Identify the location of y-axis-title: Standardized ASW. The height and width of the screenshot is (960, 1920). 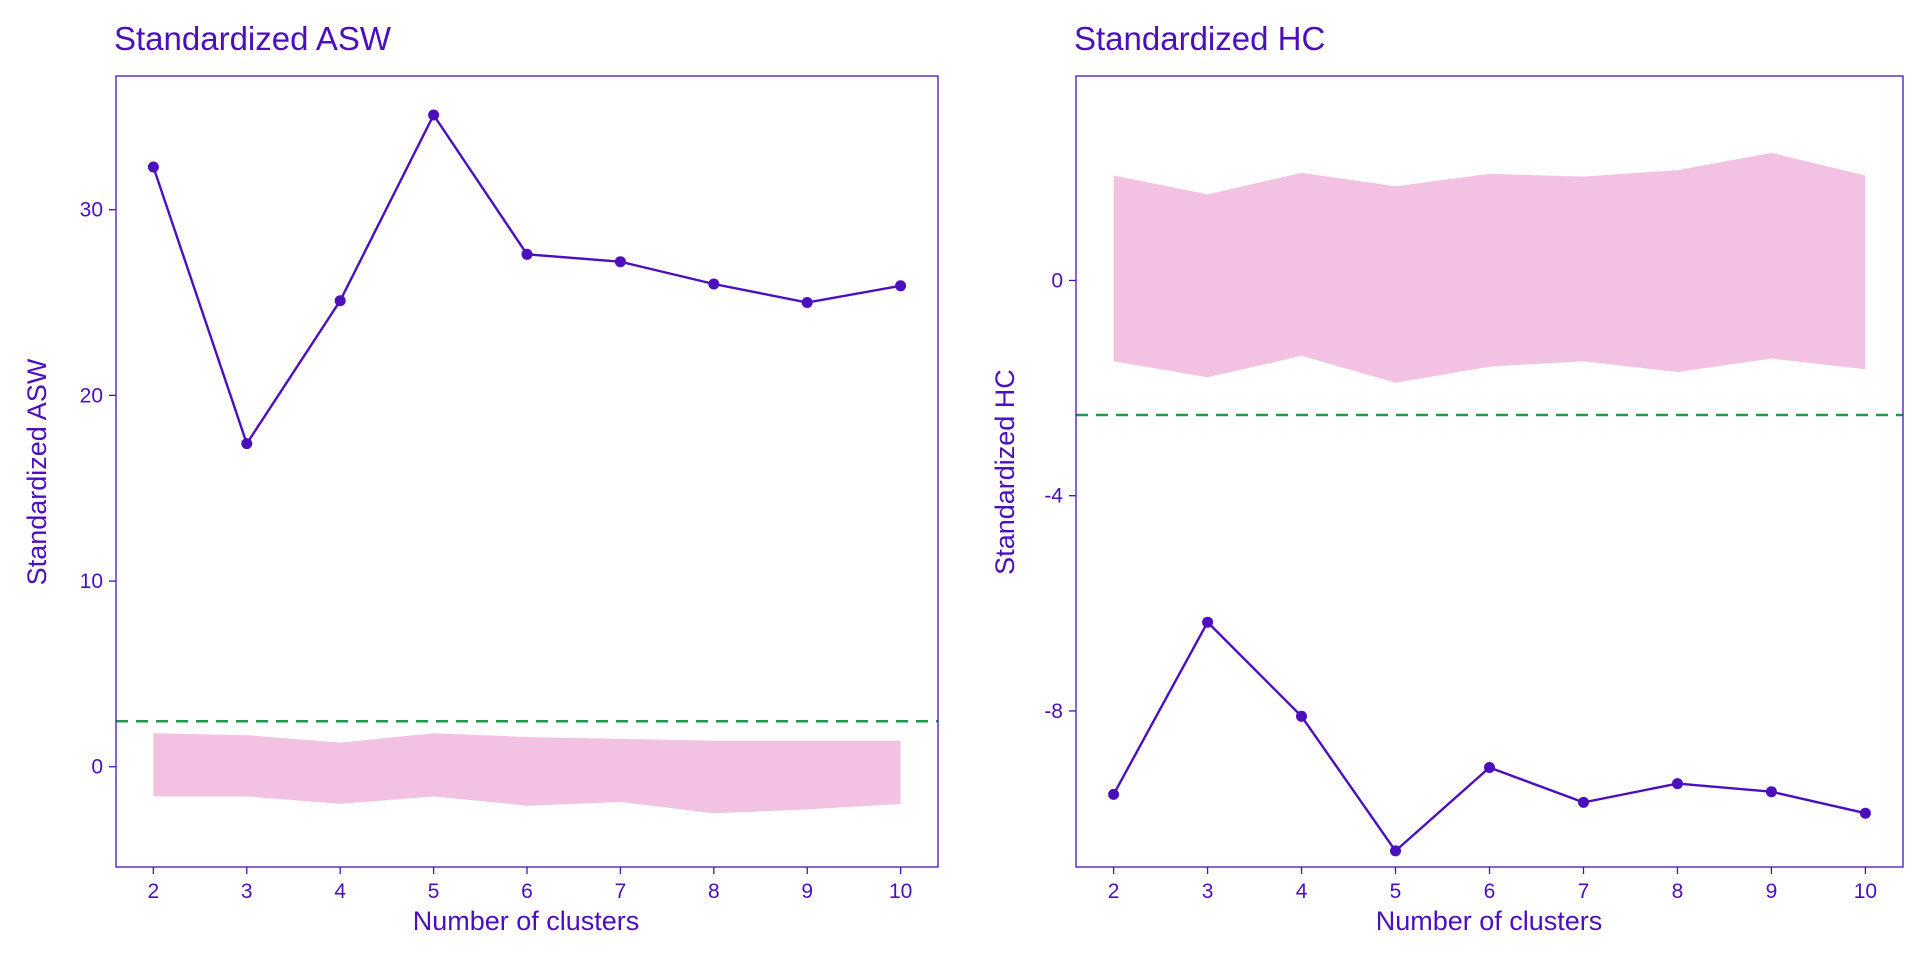
(37, 471).